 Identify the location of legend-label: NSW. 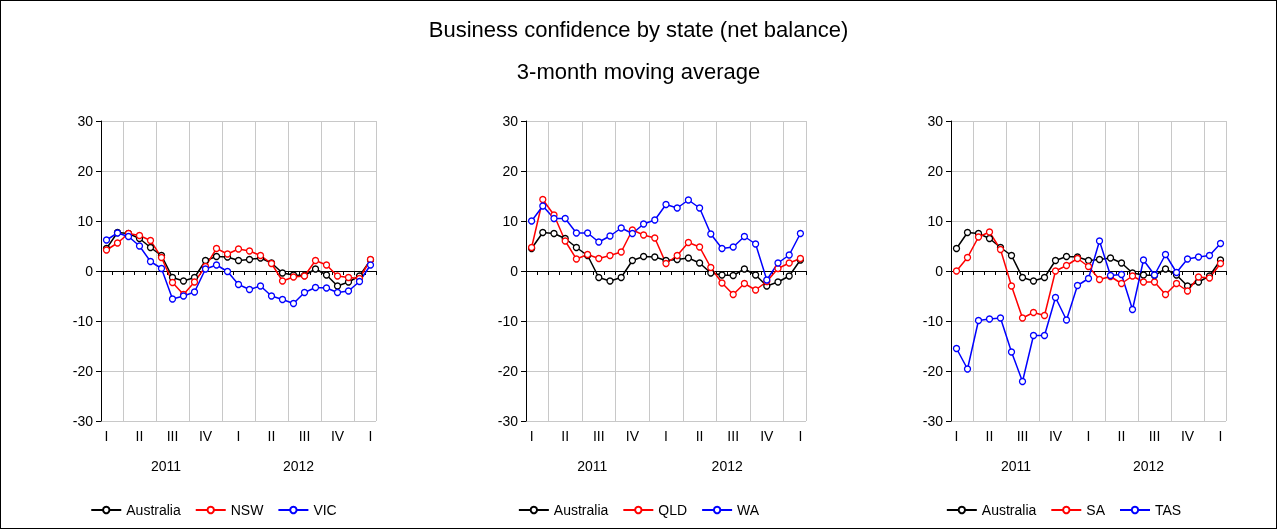
(247, 510).